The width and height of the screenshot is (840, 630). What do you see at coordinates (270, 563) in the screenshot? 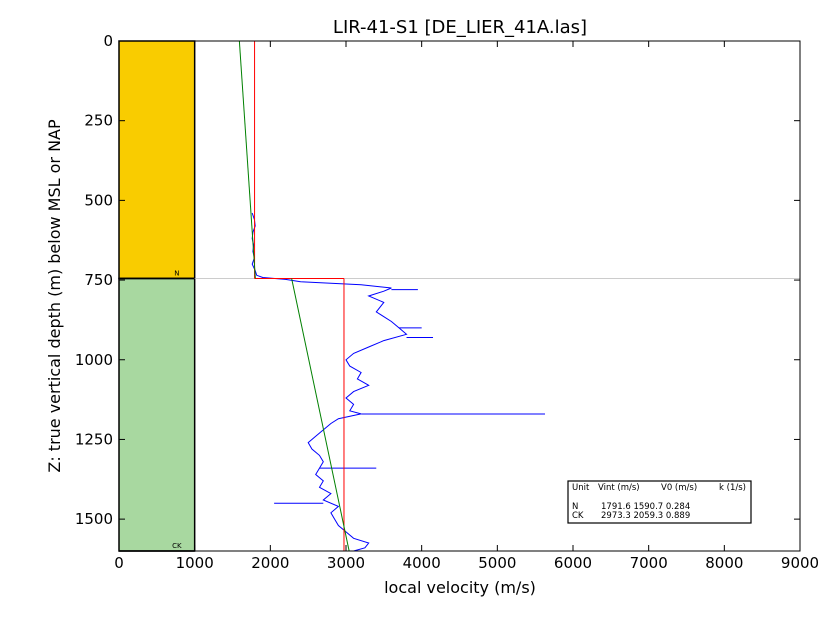
I see `x-tick-label: 2000` at bounding box center [270, 563].